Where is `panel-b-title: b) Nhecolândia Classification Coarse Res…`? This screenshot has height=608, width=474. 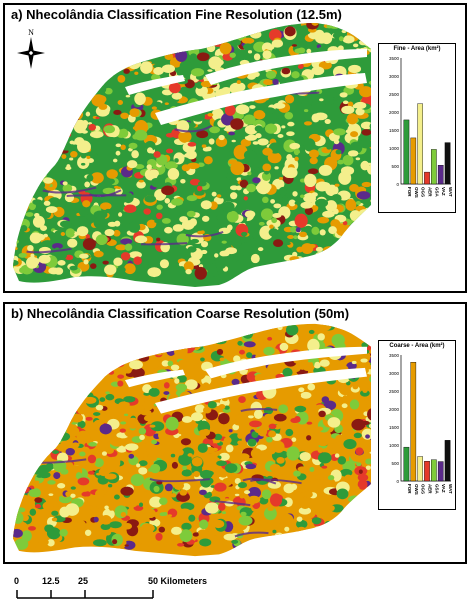 panel-b-title: b) Nhecolândia Classification Coarse Res… is located at coordinates (180, 313).